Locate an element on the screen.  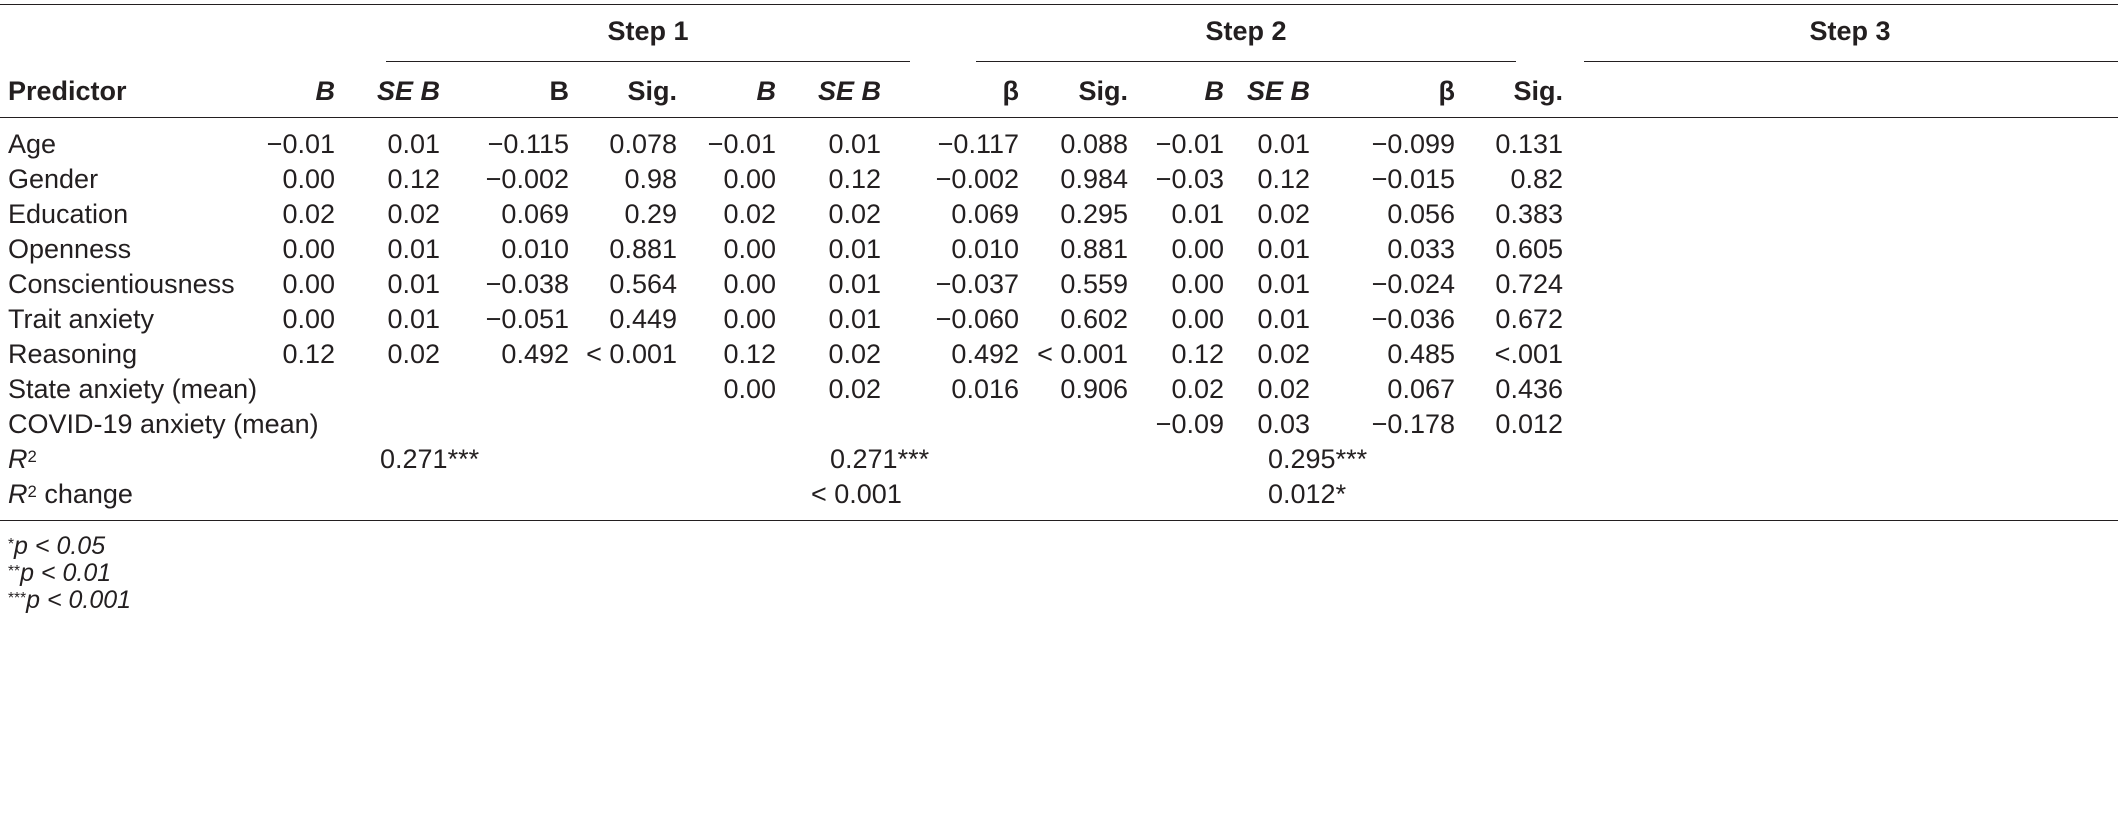
table-cell: 0.016 is located at coordinates (985, 389).